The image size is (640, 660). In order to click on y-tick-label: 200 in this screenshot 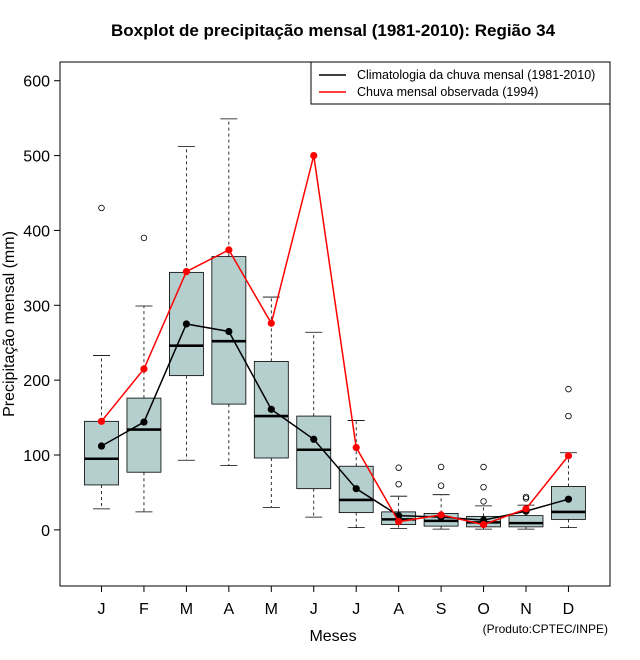, I will do `click(36, 381)`.